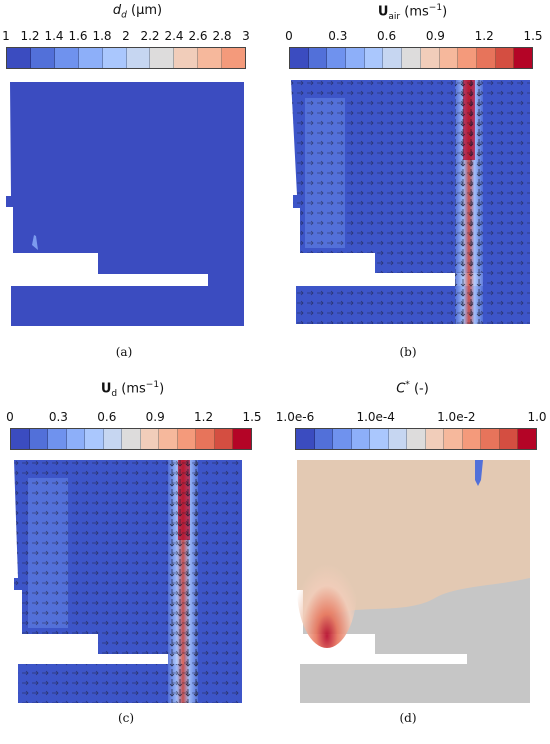 The width and height of the screenshot is (550, 744). What do you see at coordinates (413, 581) in the screenshot?
I see `field-plot-c` at bounding box center [413, 581].